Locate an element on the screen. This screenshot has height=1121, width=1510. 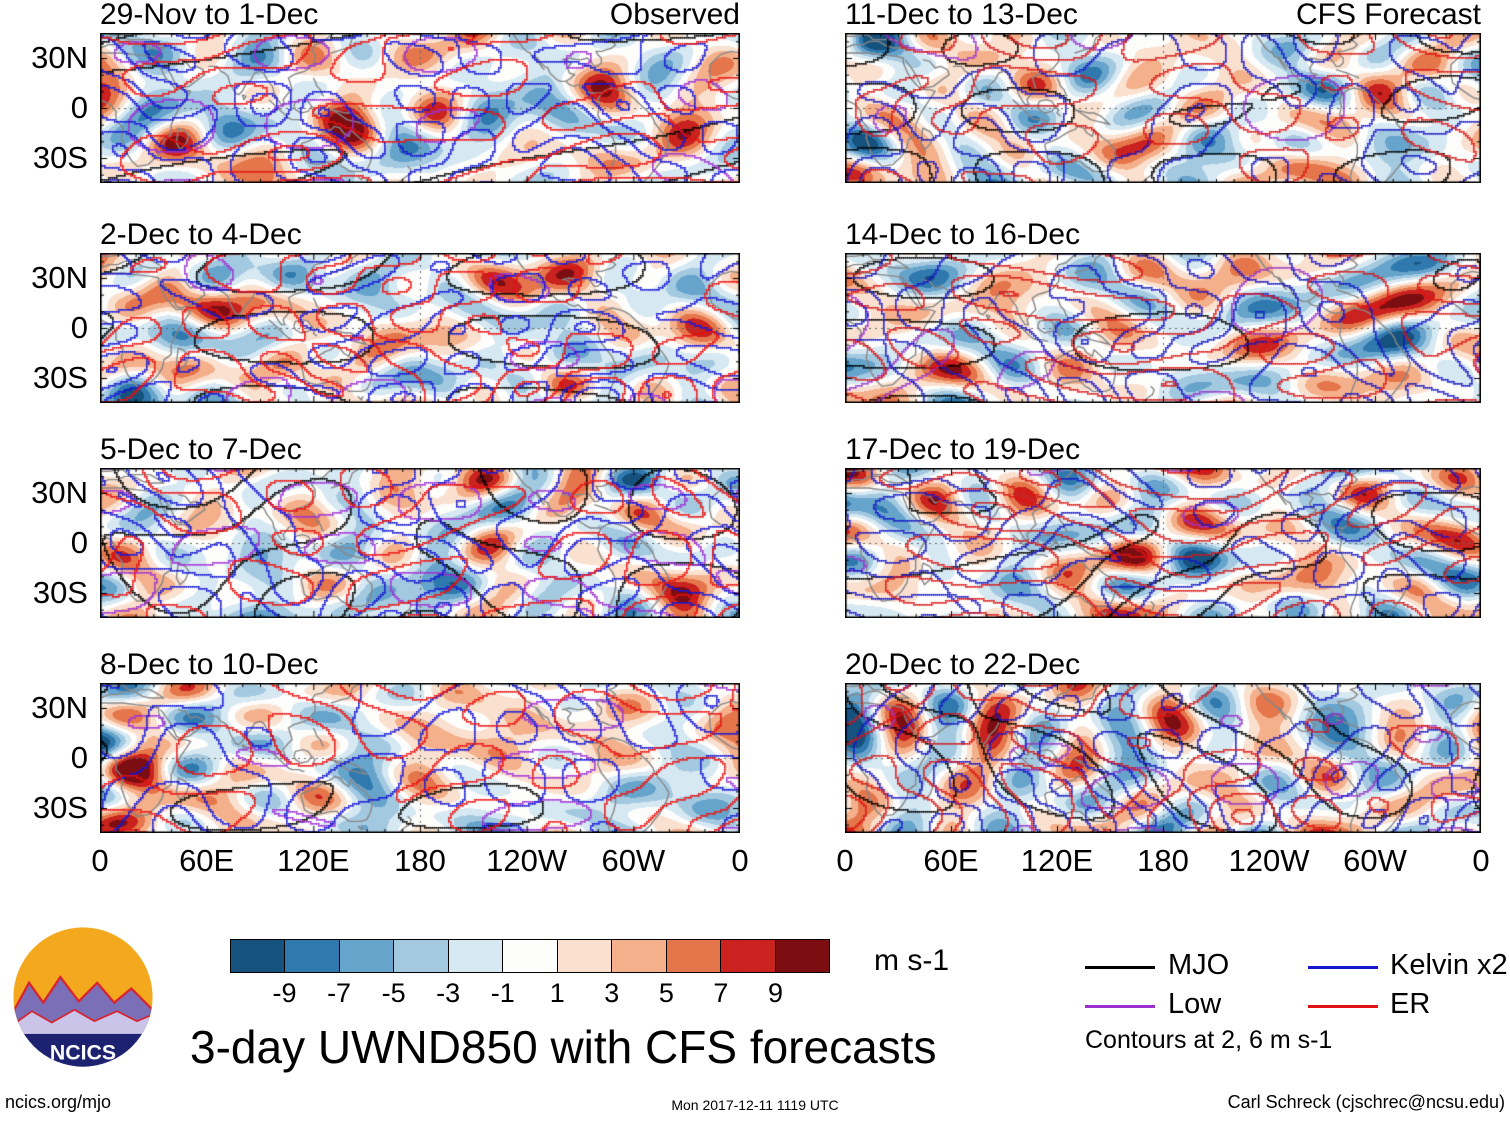
colorbar-tick-label: 9 is located at coordinates (775, 993).